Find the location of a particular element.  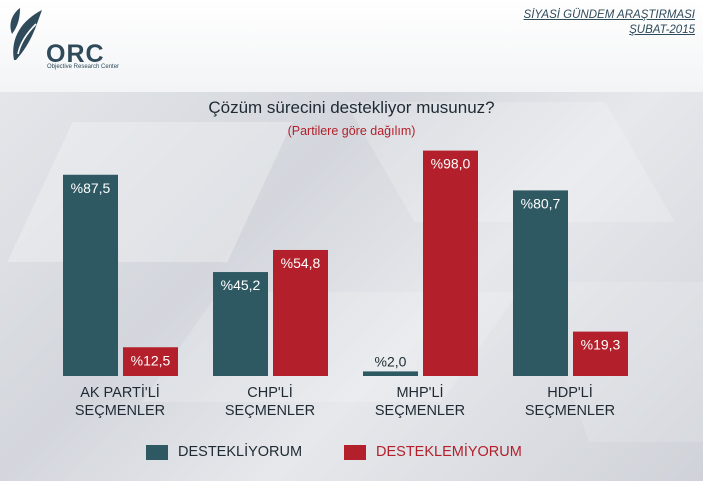

oppose-value-label-1: %54,8 is located at coordinates (301, 263).